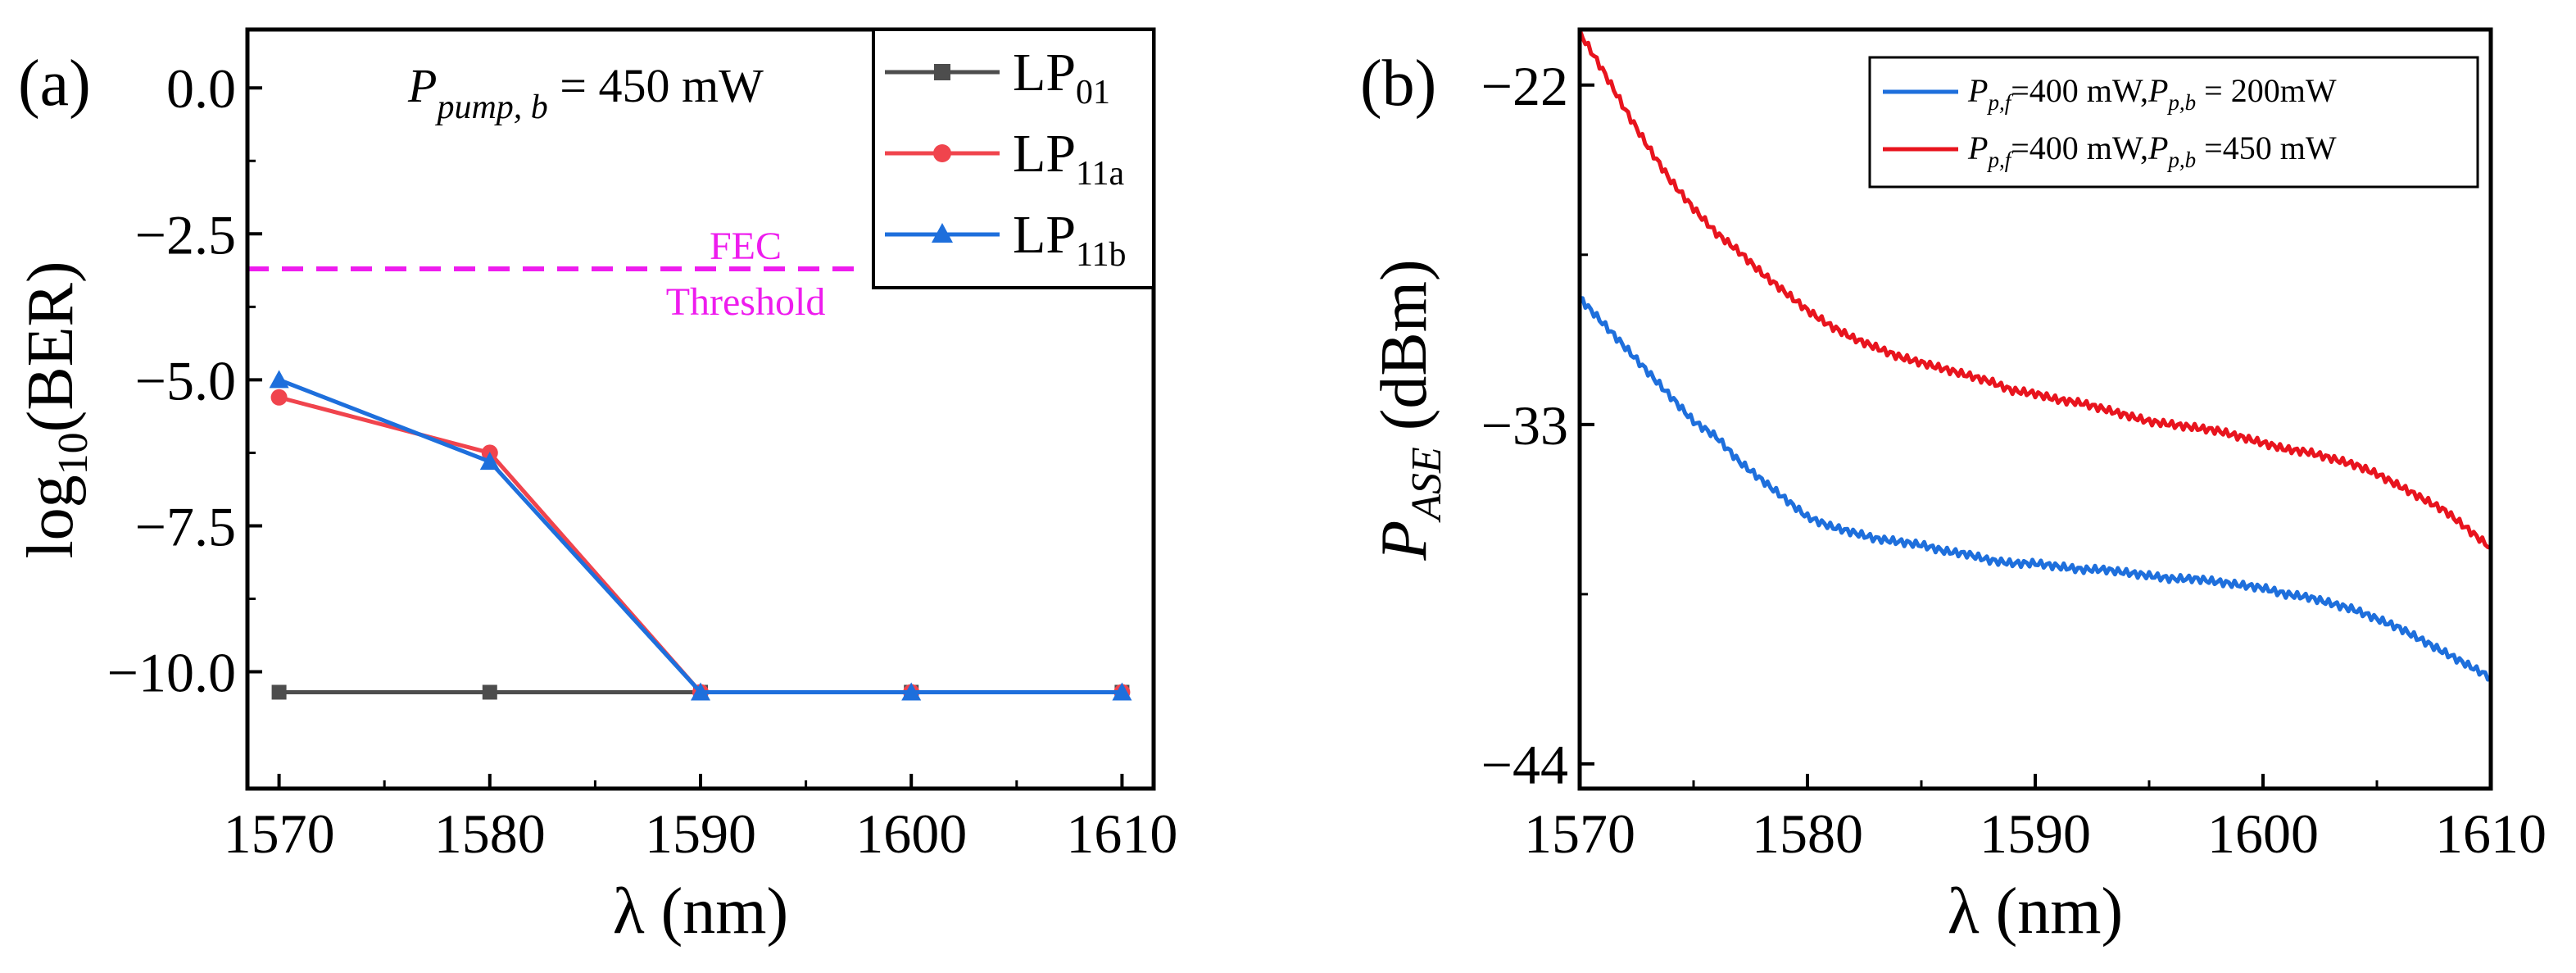  What do you see at coordinates (2035, 834) in the screenshot?
I see `panel-b-x-tick-label: 1590` at bounding box center [2035, 834].